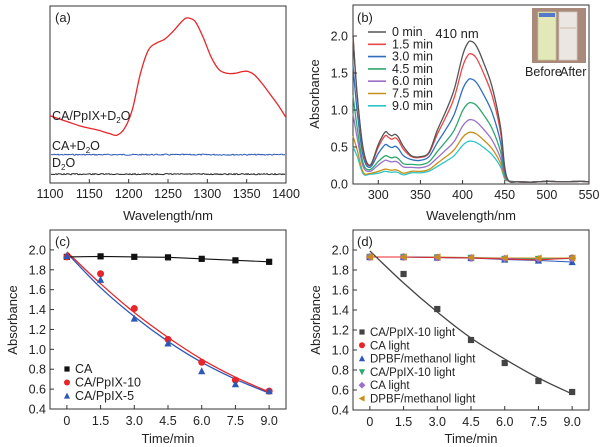 This screenshot has height=447, width=606. Describe the element at coordinates (167, 421) in the screenshot. I see `x-tick-label: 4.5` at that location.